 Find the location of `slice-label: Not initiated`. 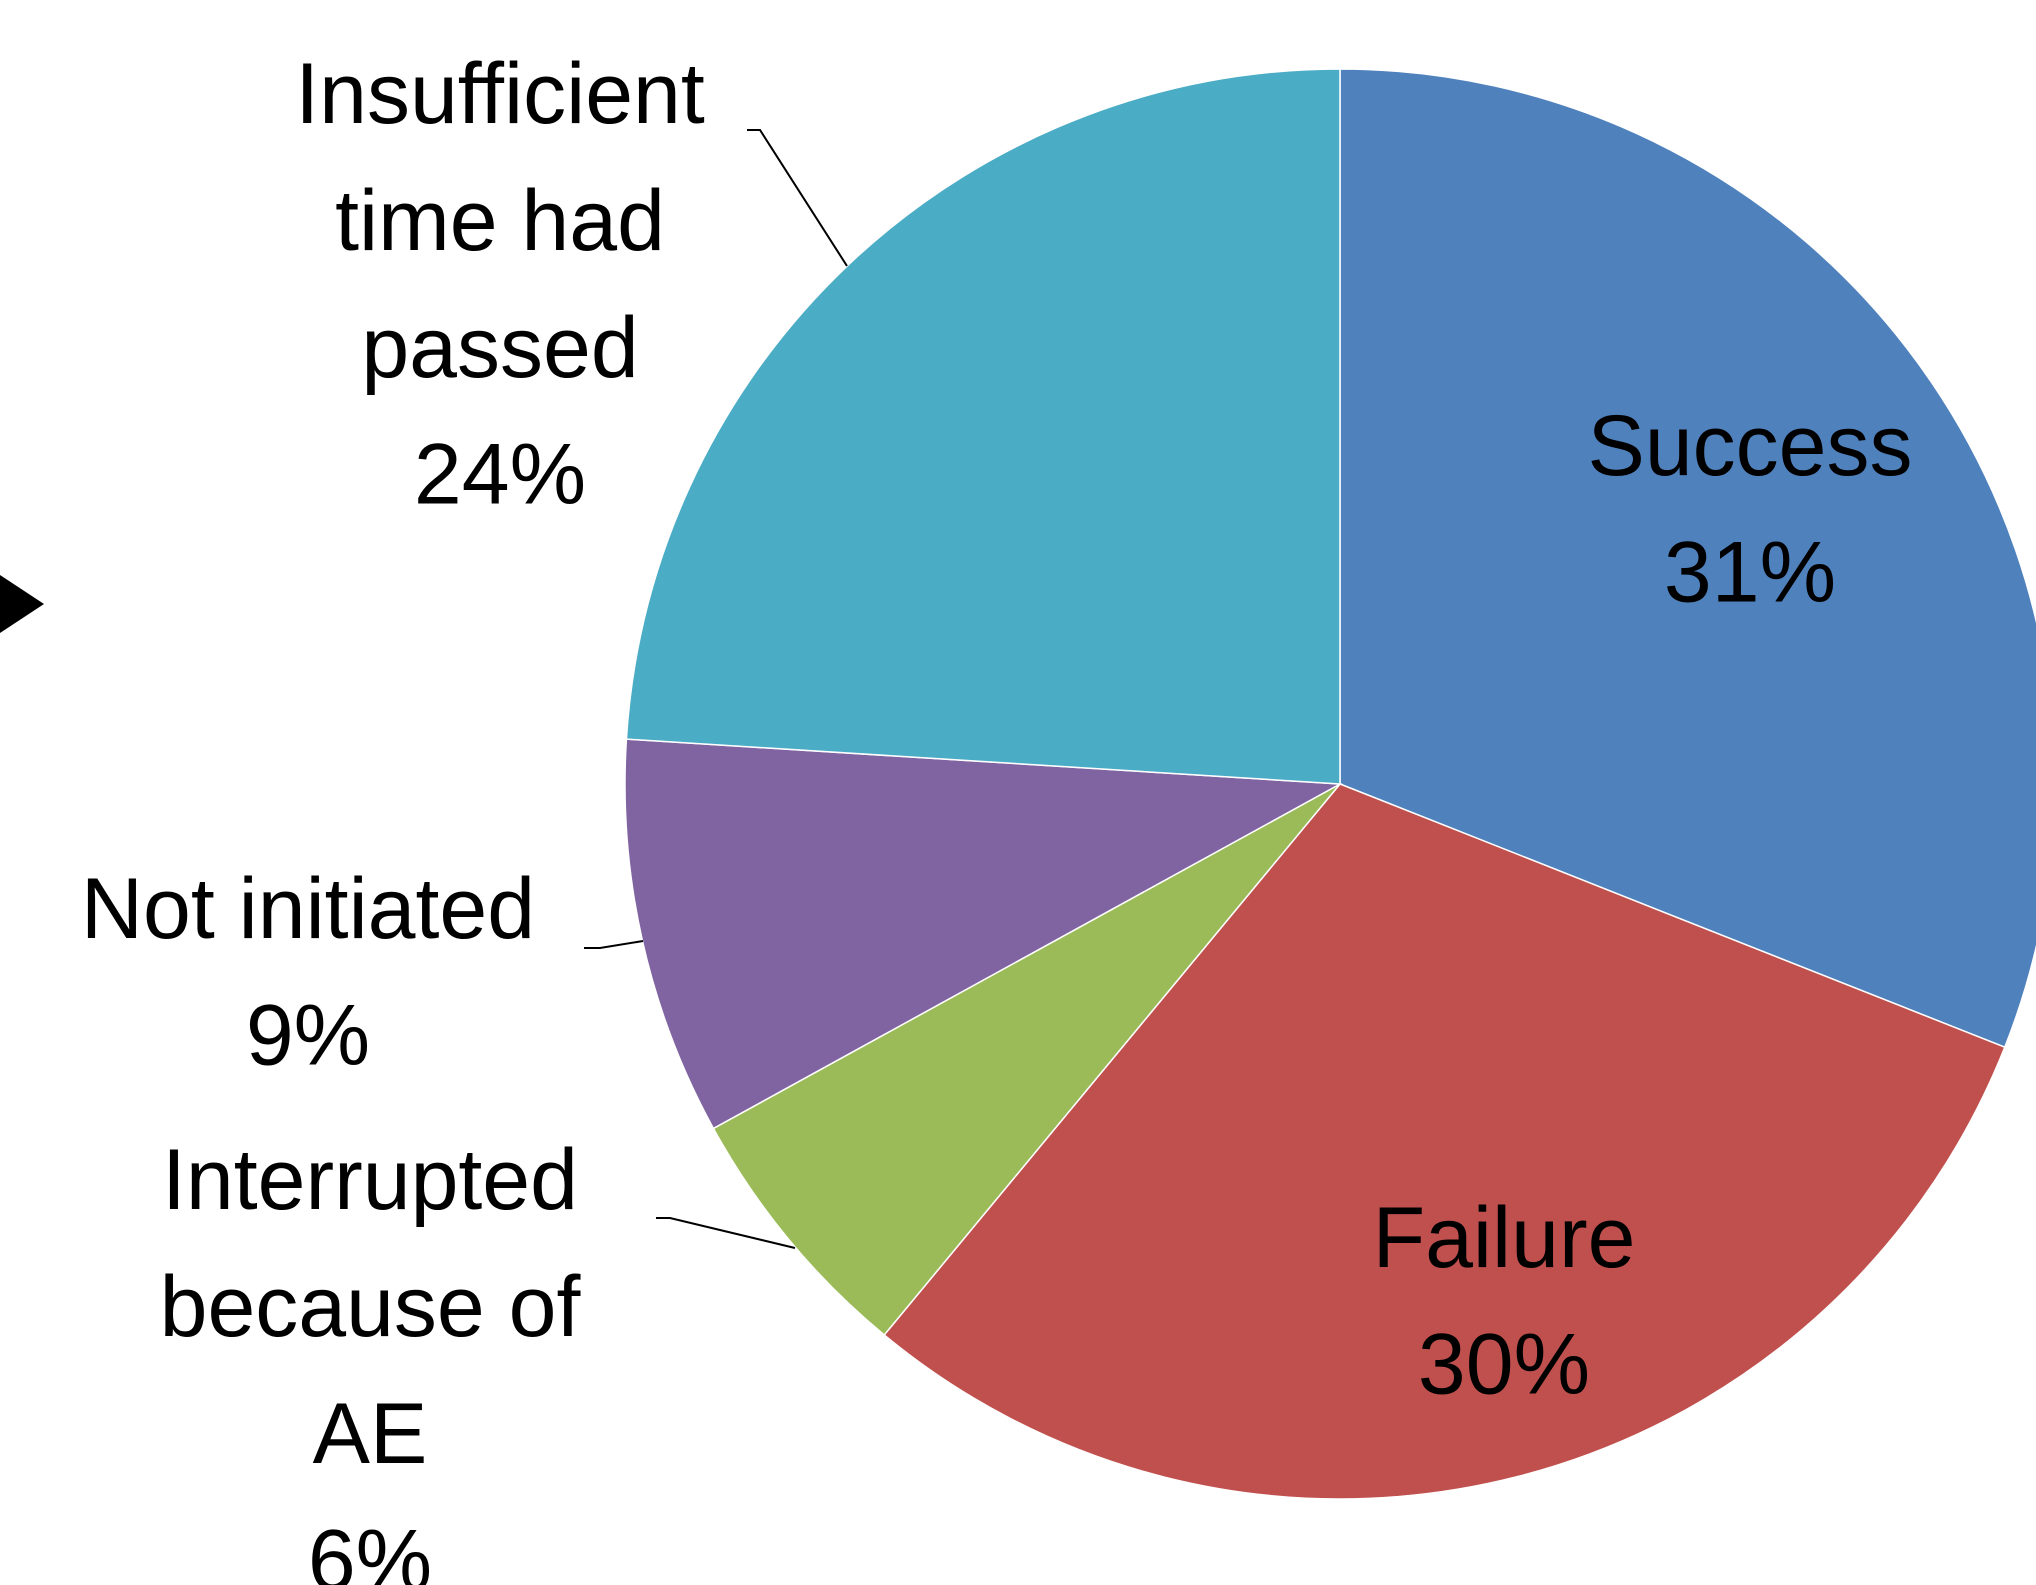

slice-label: Not initiated is located at coordinates (308, 909).